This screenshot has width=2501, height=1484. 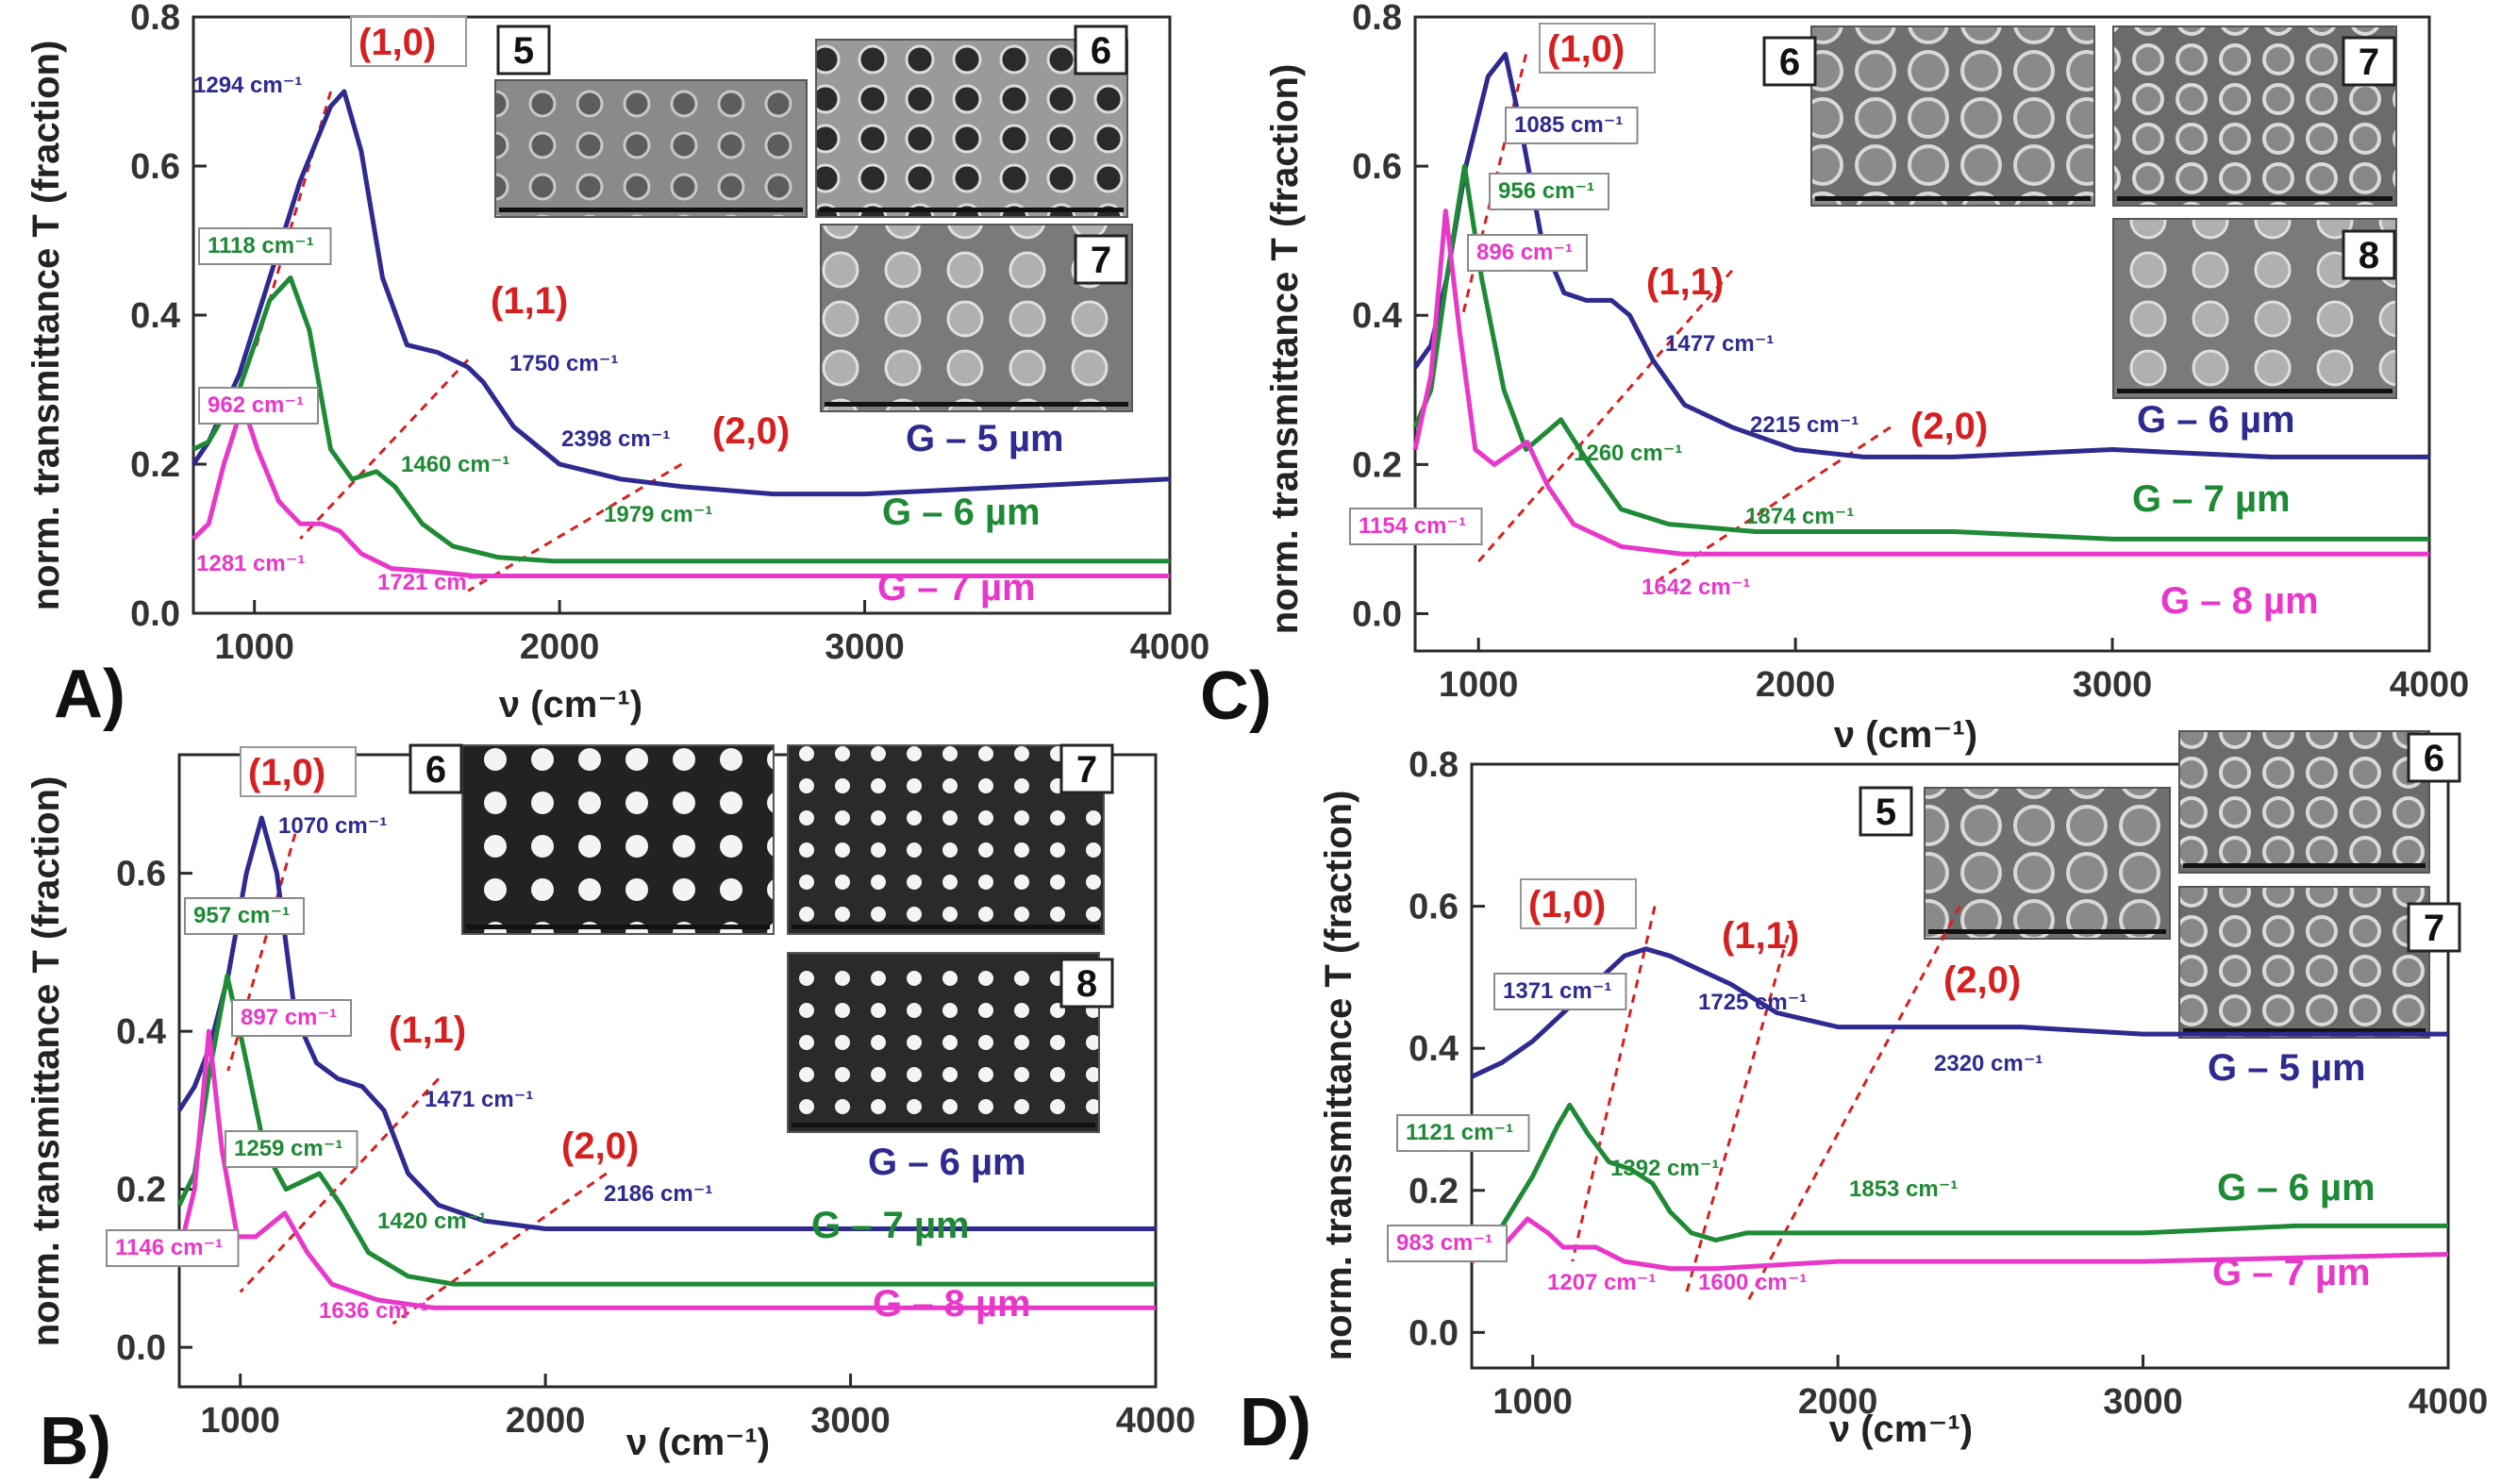 What do you see at coordinates (1901, 1429) in the screenshot?
I see `x-axis-title-d: ν (cm⁻¹)` at bounding box center [1901, 1429].